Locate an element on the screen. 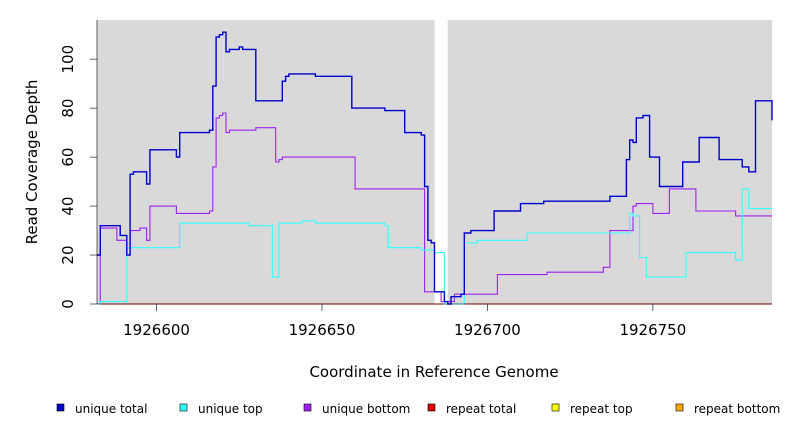 This screenshot has height=432, width=792. legend-label-unique-top: unique top is located at coordinates (230, 409).